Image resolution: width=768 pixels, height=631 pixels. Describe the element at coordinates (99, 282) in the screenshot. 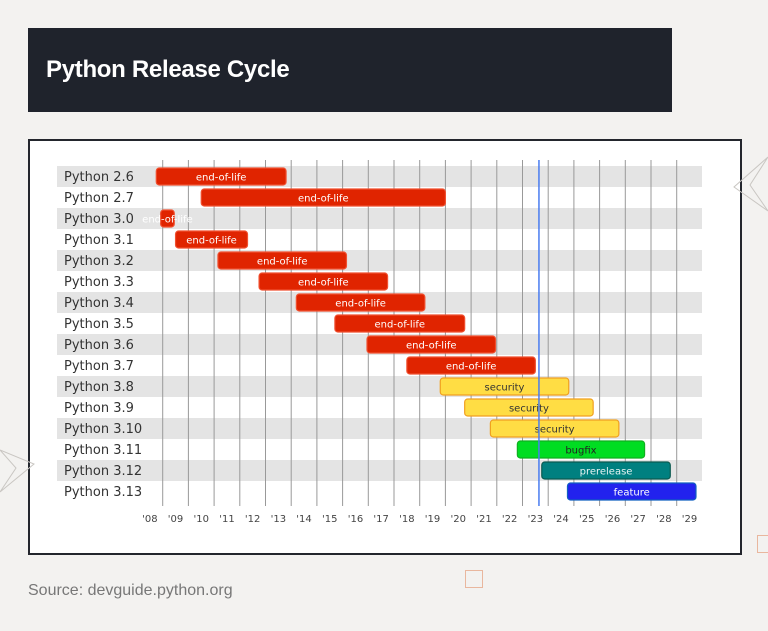

I see `version-label: Python 3.3` at that location.